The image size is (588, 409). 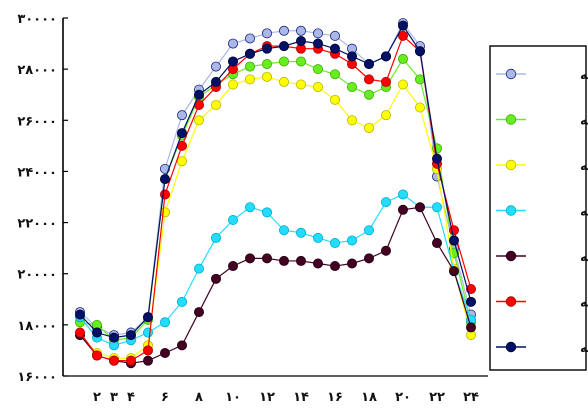 What do you see at coordinates (584, 121) in the screenshot?
I see `legend-label: دوشنبه` at bounding box center [584, 121].